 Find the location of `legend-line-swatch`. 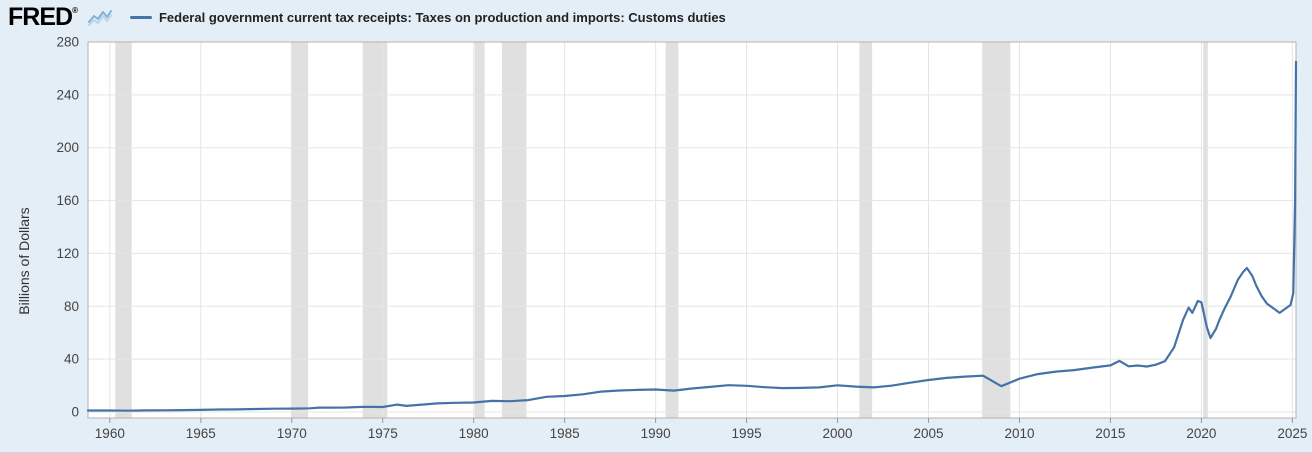

legend-line-swatch is located at coordinates (140, 17).